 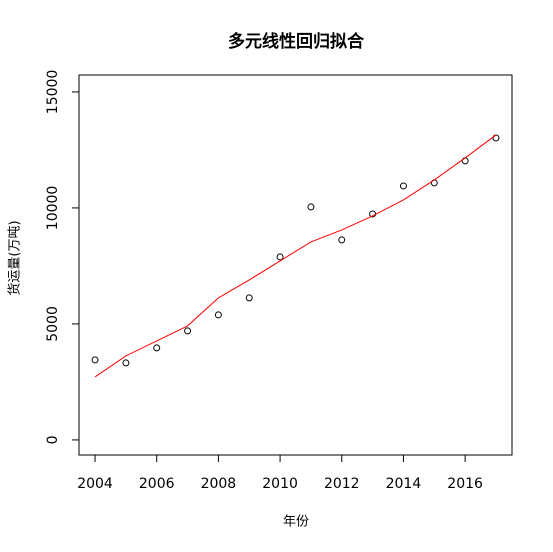 What do you see at coordinates (342, 484) in the screenshot?
I see `x-tick-label: 2012` at bounding box center [342, 484].